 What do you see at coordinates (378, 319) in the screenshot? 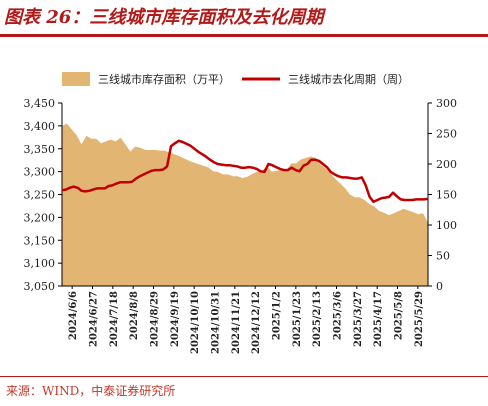
I see `x-tick-label: 2025/4/17` at bounding box center [378, 319].